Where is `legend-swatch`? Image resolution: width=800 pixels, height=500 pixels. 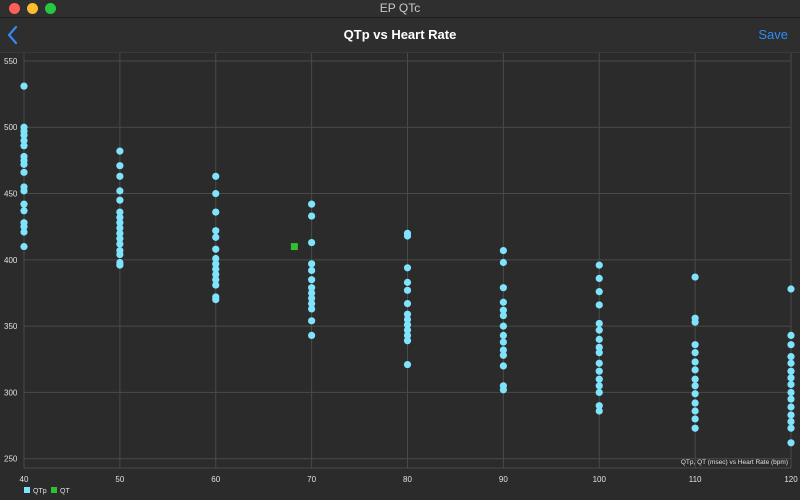 legend-swatch is located at coordinates (54, 490).